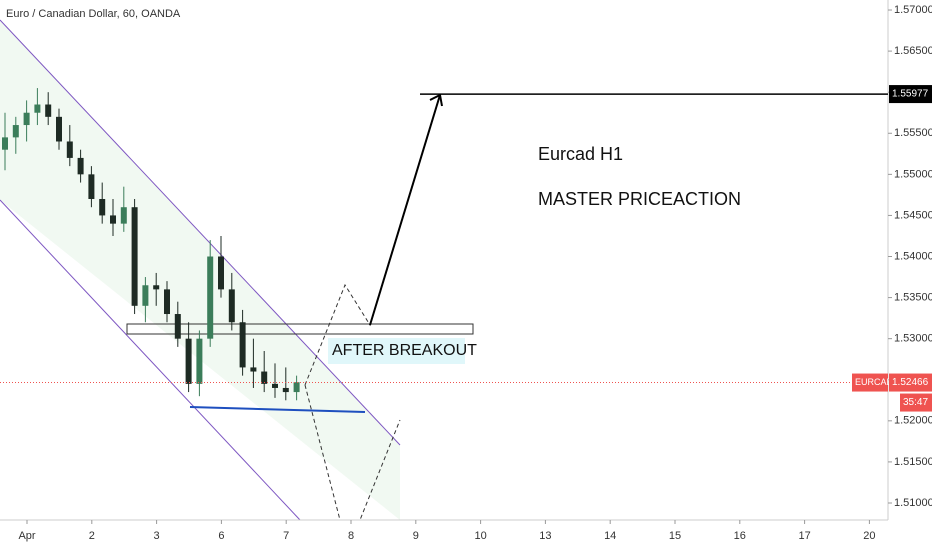 The height and width of the screenshot is (550, 932). What do you see at coordinates (221, 536) in the screenshot?
I see `x-tick-label: 6` at bounding box center [221, 536].